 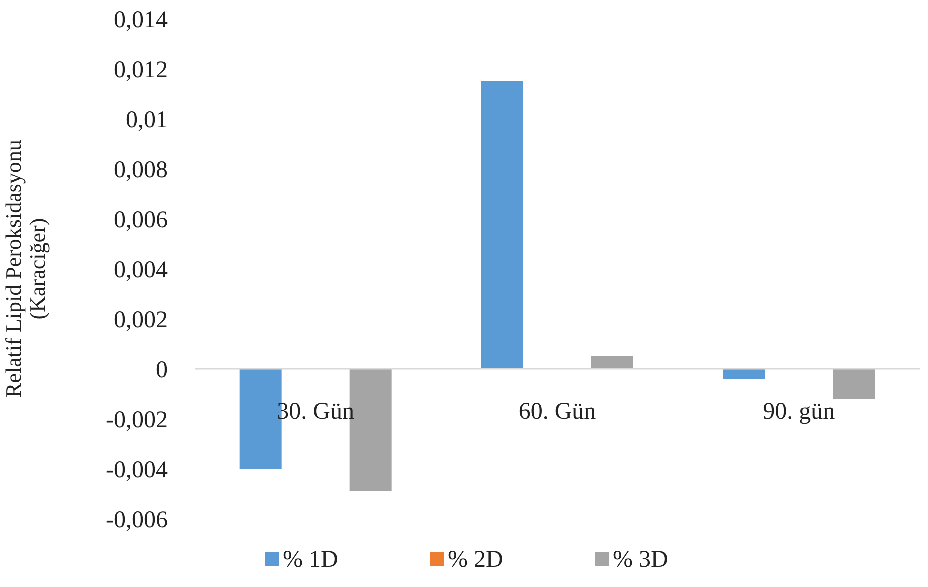 I want to click on legend-label: % 3D, so click(x=640, y=560).